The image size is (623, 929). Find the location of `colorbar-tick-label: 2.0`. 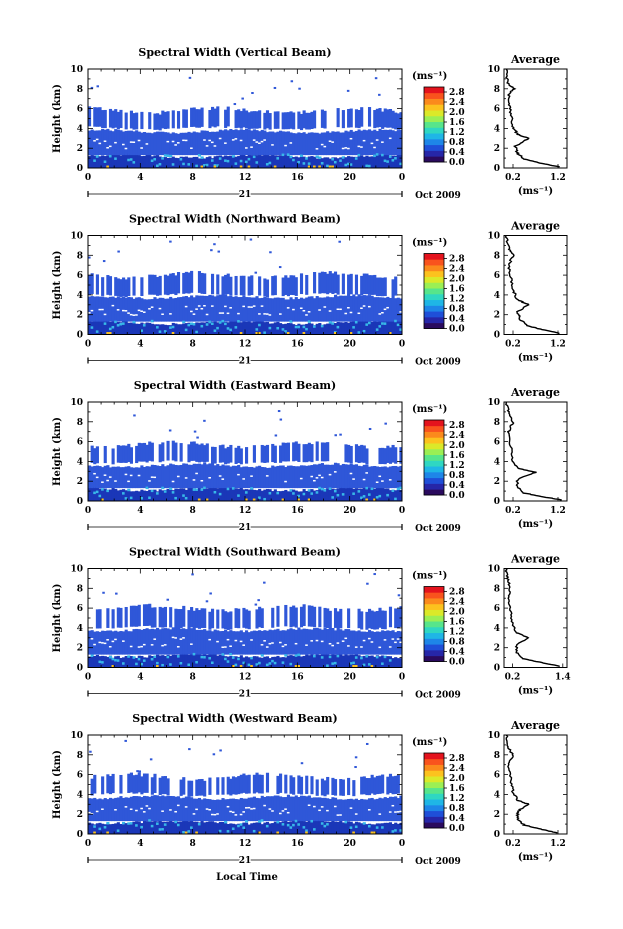

colorbar-tick-label: 2.0 is located at coordinates (457, 446).